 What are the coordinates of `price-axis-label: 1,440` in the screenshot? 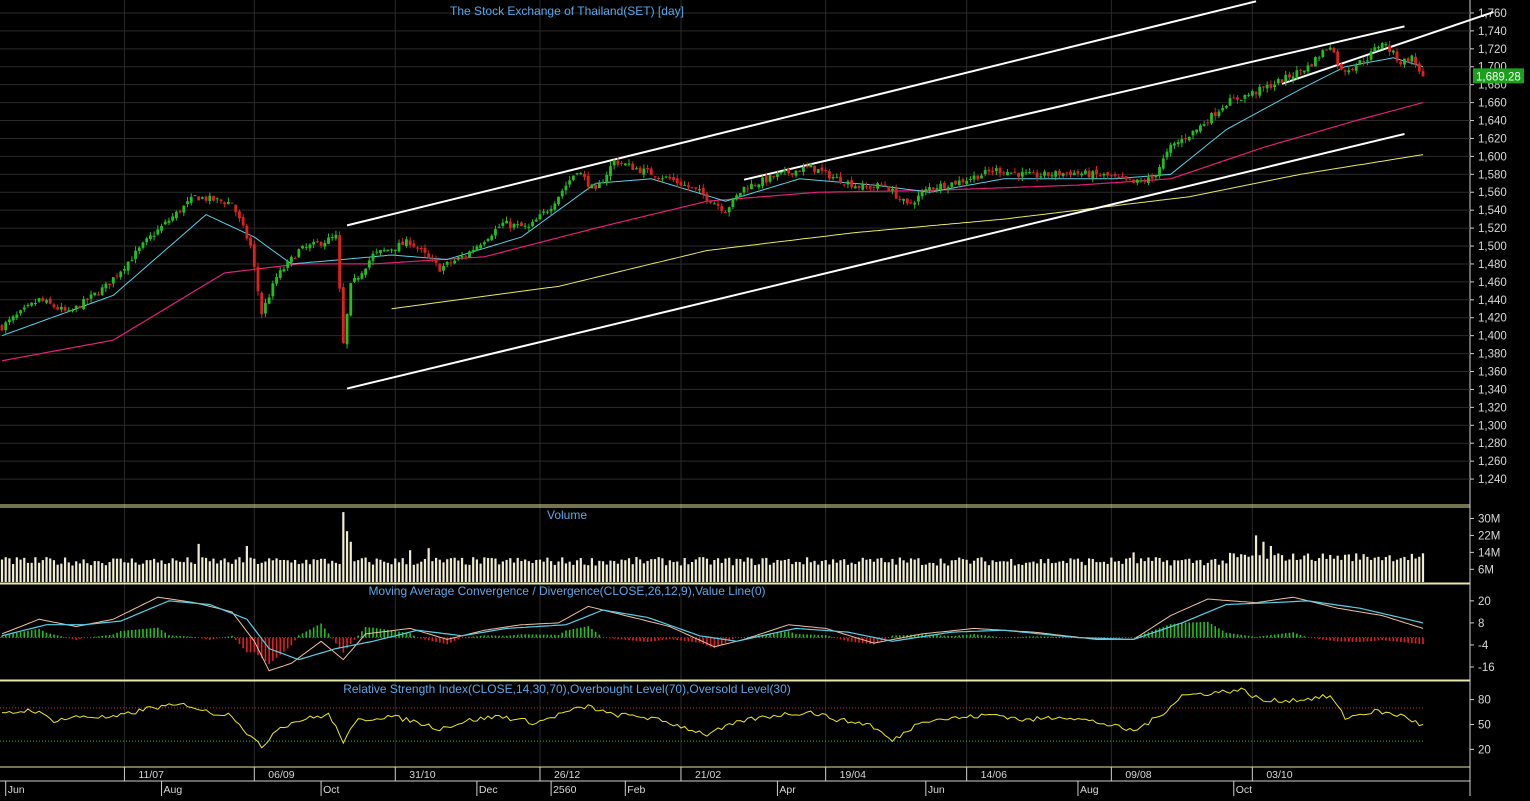 It's located at (1492, 301).